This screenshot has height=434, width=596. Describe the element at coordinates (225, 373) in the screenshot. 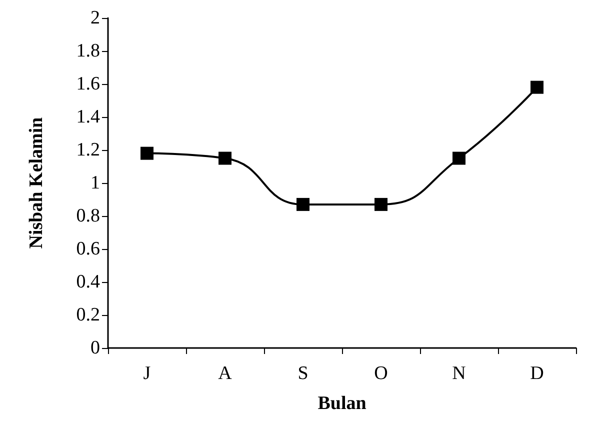

I see `x-tick-label: A` at that location.